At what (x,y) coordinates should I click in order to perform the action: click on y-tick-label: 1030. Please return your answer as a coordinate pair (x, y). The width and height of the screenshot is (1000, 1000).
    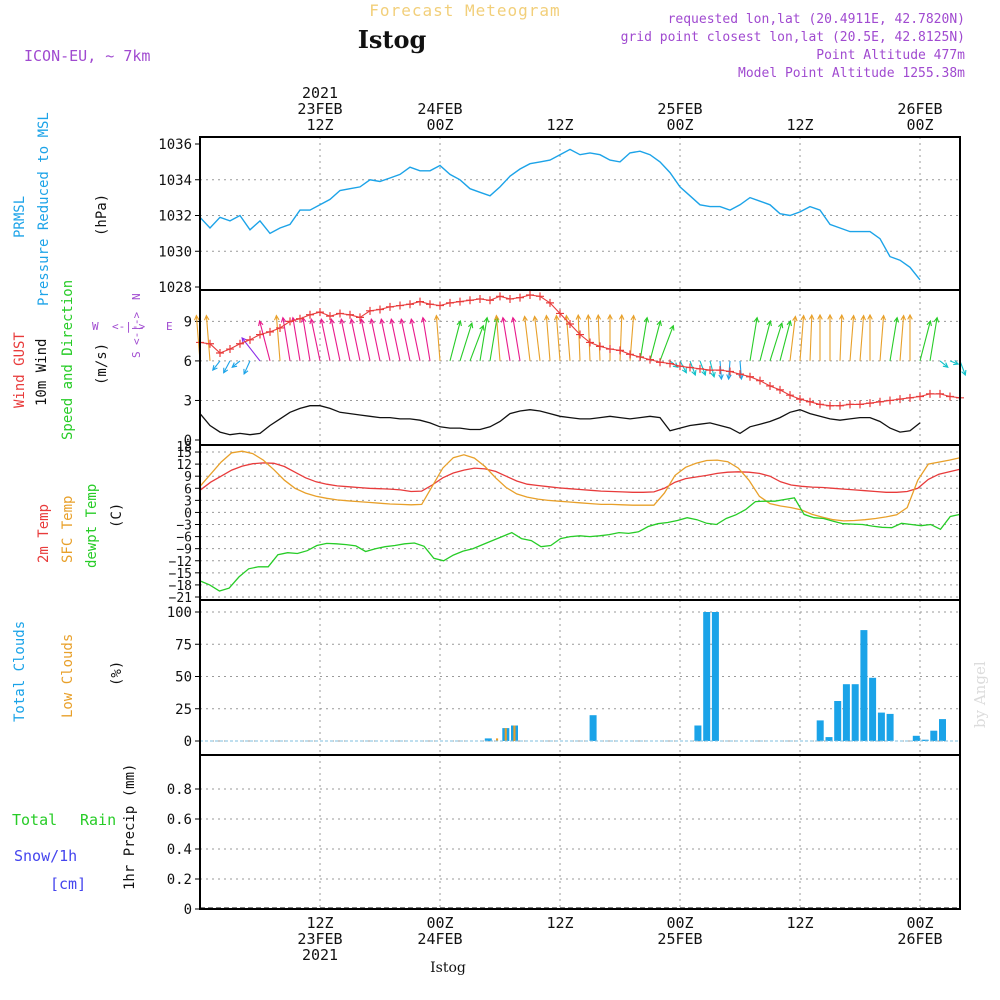
    Looking at the image, I should click on (175, 252).